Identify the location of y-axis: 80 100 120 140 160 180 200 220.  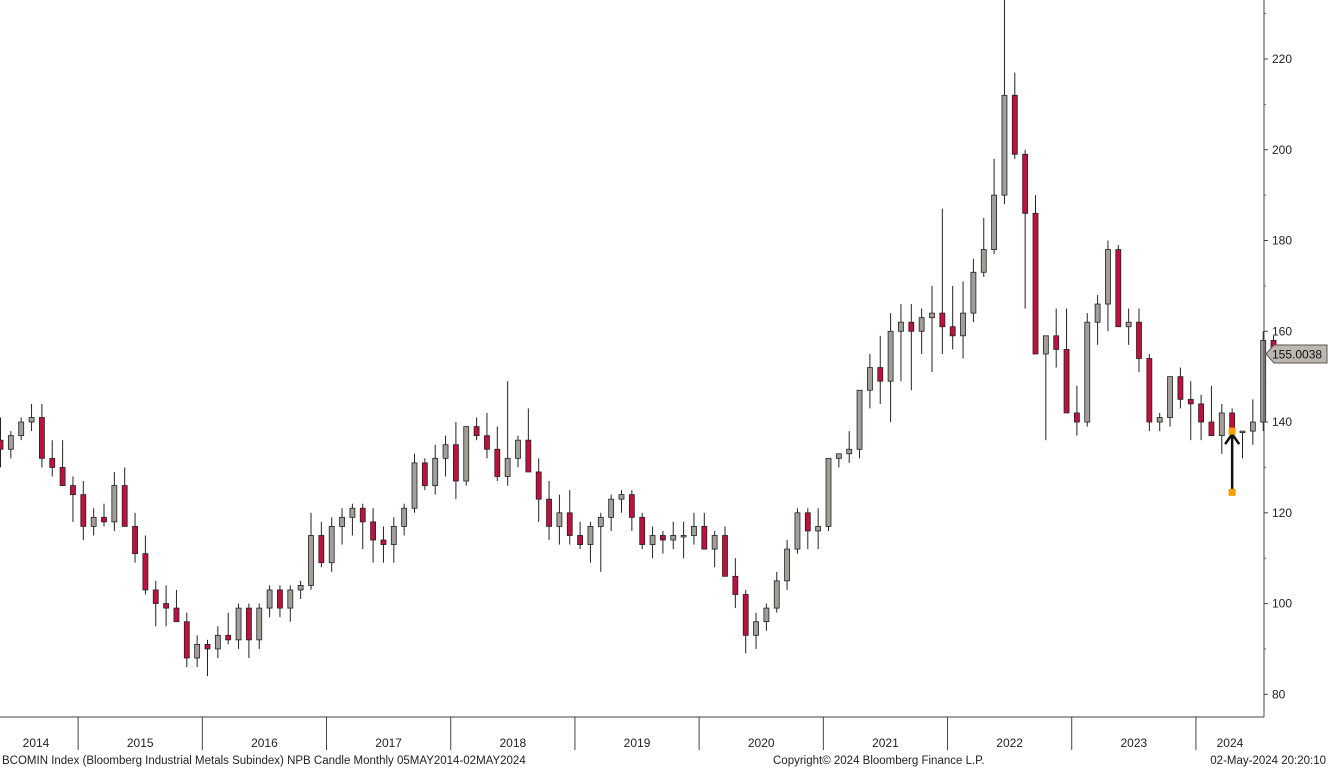
(1278, 357).